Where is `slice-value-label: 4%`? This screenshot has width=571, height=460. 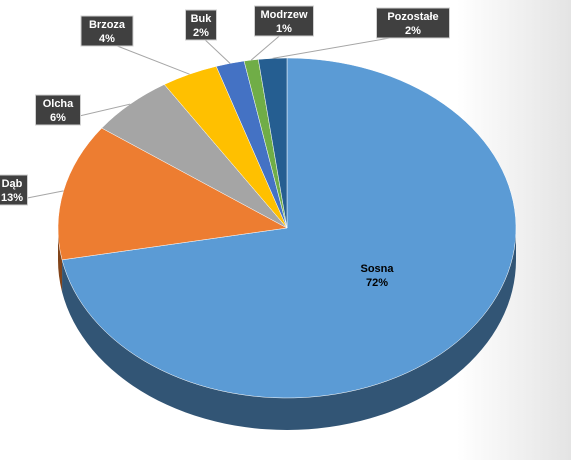
slice-value-label: 4% is located at coordinates (107, 39).